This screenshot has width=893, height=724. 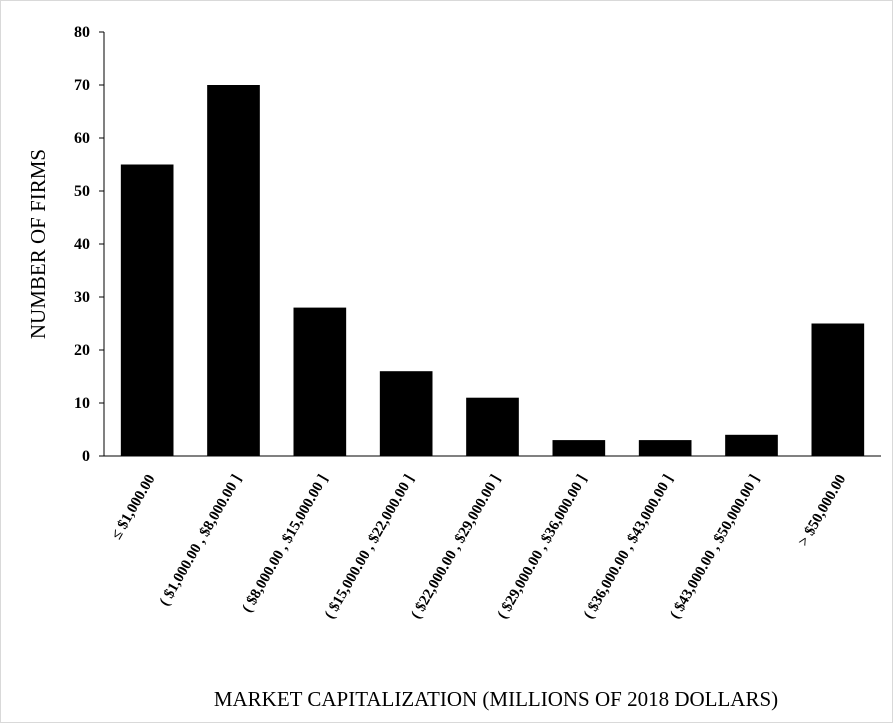 I want to click on y-tick-label: 60, so click(x=82, y=138).